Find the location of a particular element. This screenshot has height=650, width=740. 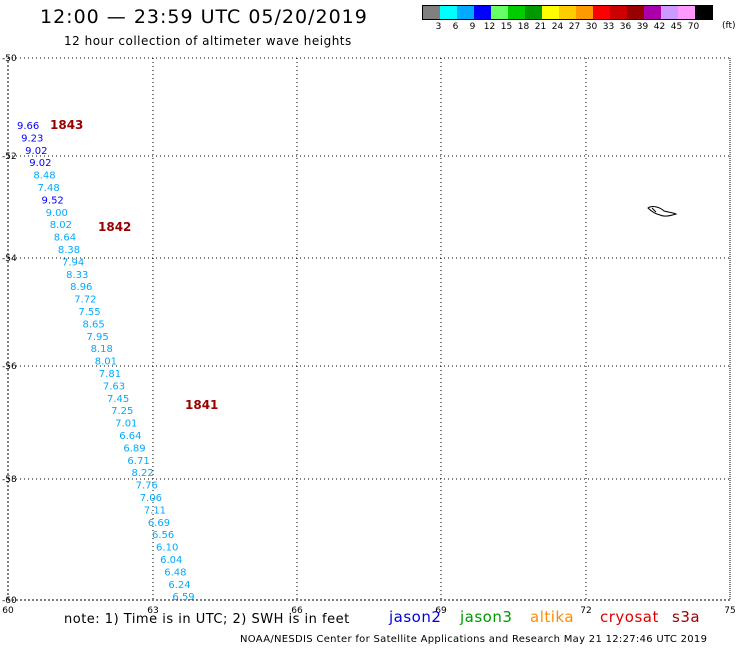

legend-label: 21 is located at coordinates (540, 27).